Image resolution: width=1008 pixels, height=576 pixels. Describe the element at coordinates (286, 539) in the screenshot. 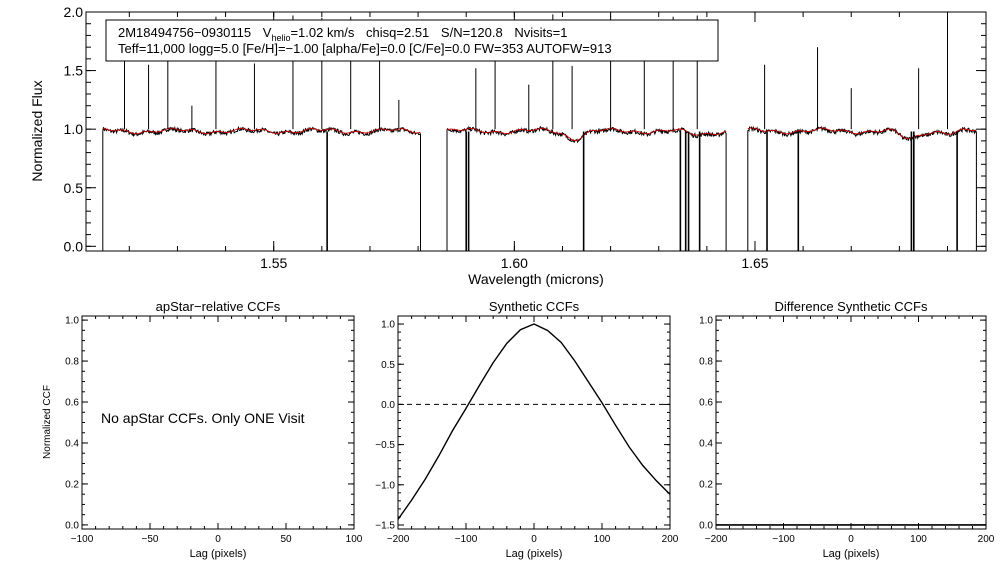

I see `x-tick-label: 50` at that location.